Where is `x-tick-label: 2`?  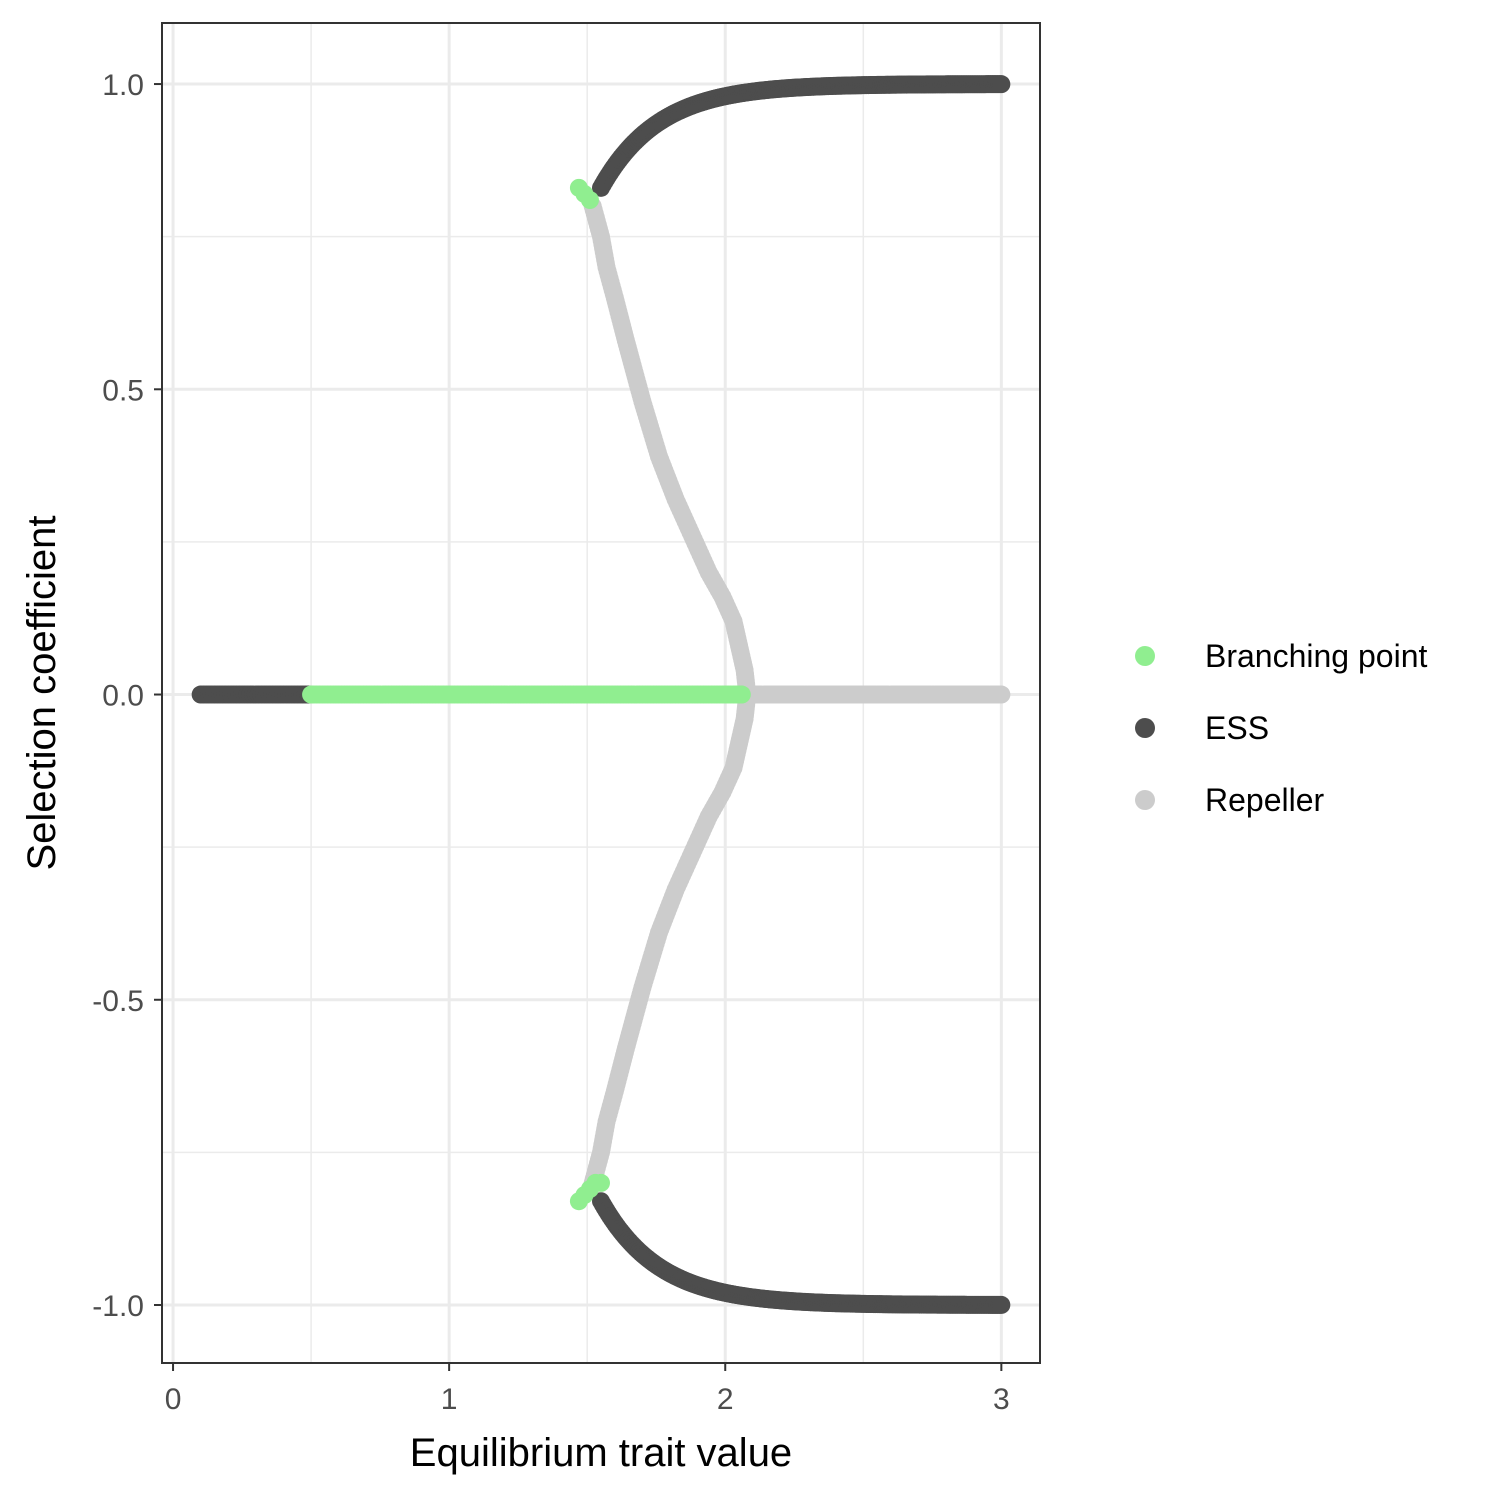
x-tick-label: 2 is located at coordinates (725, 1399).